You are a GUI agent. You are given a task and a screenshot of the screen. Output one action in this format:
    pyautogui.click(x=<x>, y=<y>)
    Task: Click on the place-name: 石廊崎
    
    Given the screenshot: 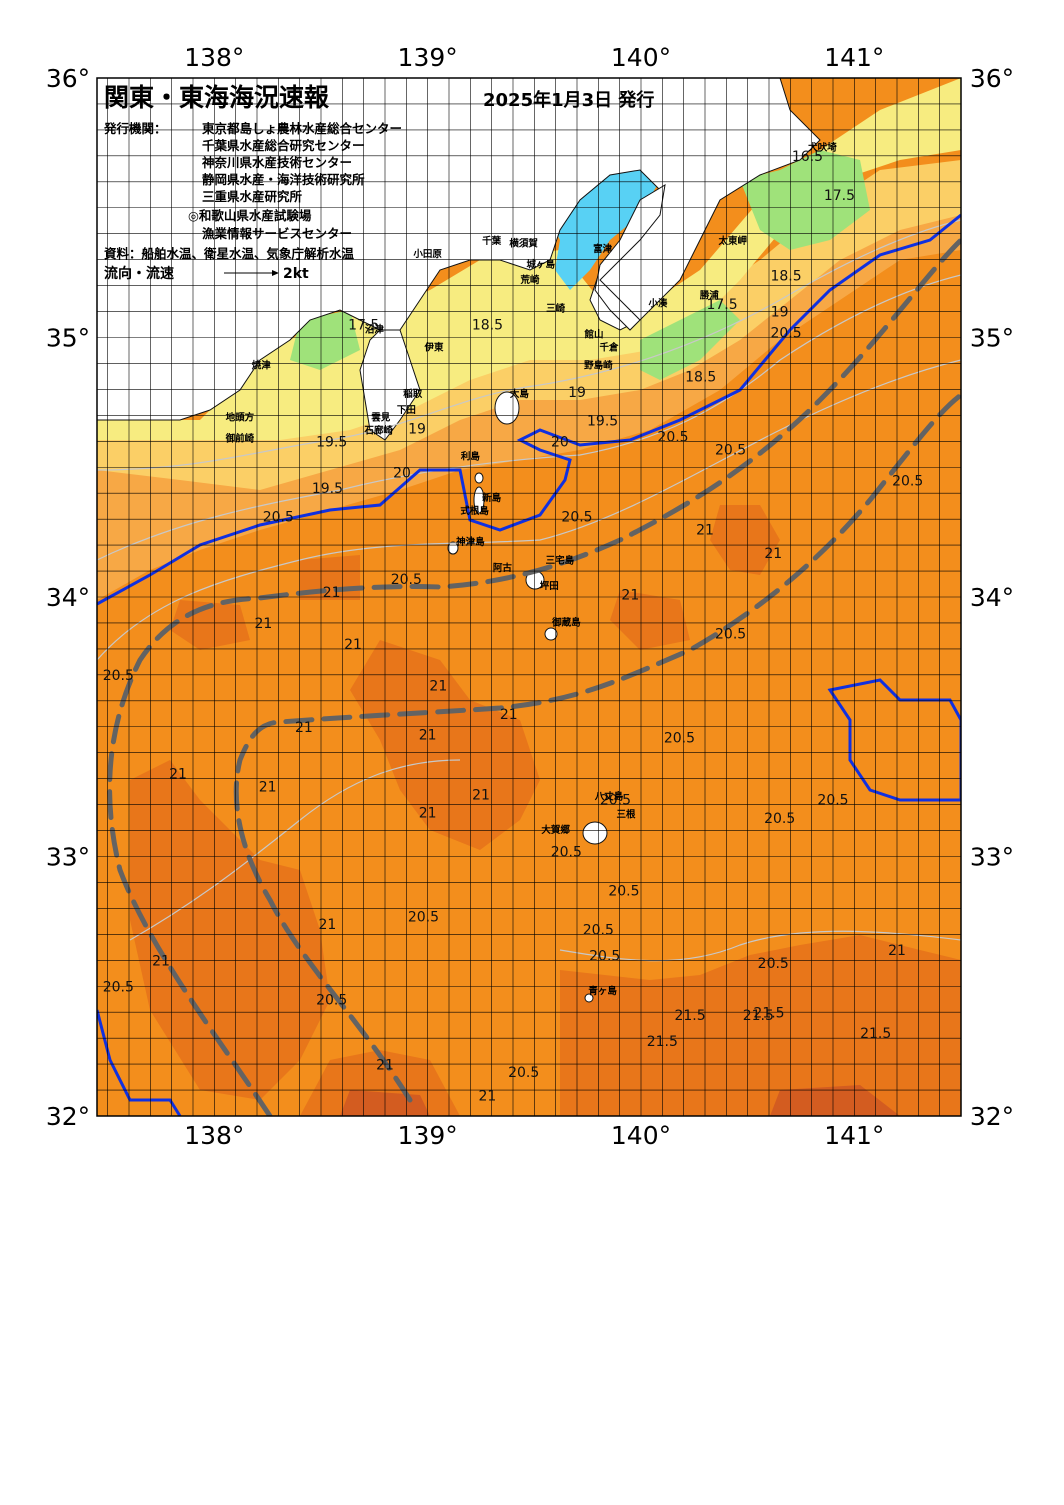 What is the action you would take?
    pyautogui.click(x=378, y=431)
    